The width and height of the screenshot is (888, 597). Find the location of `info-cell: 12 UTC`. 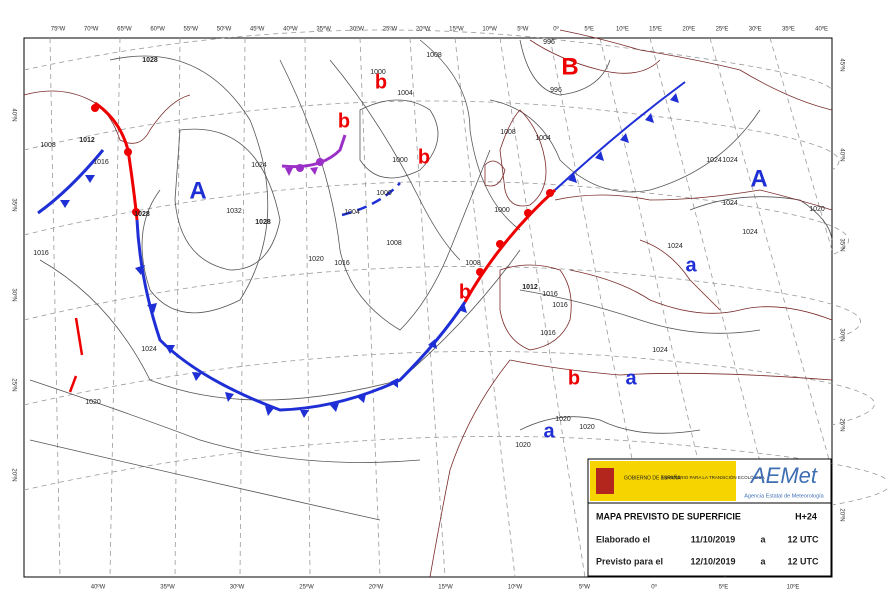

info-cell: 12 UTC is located at coordinates (803, 539).